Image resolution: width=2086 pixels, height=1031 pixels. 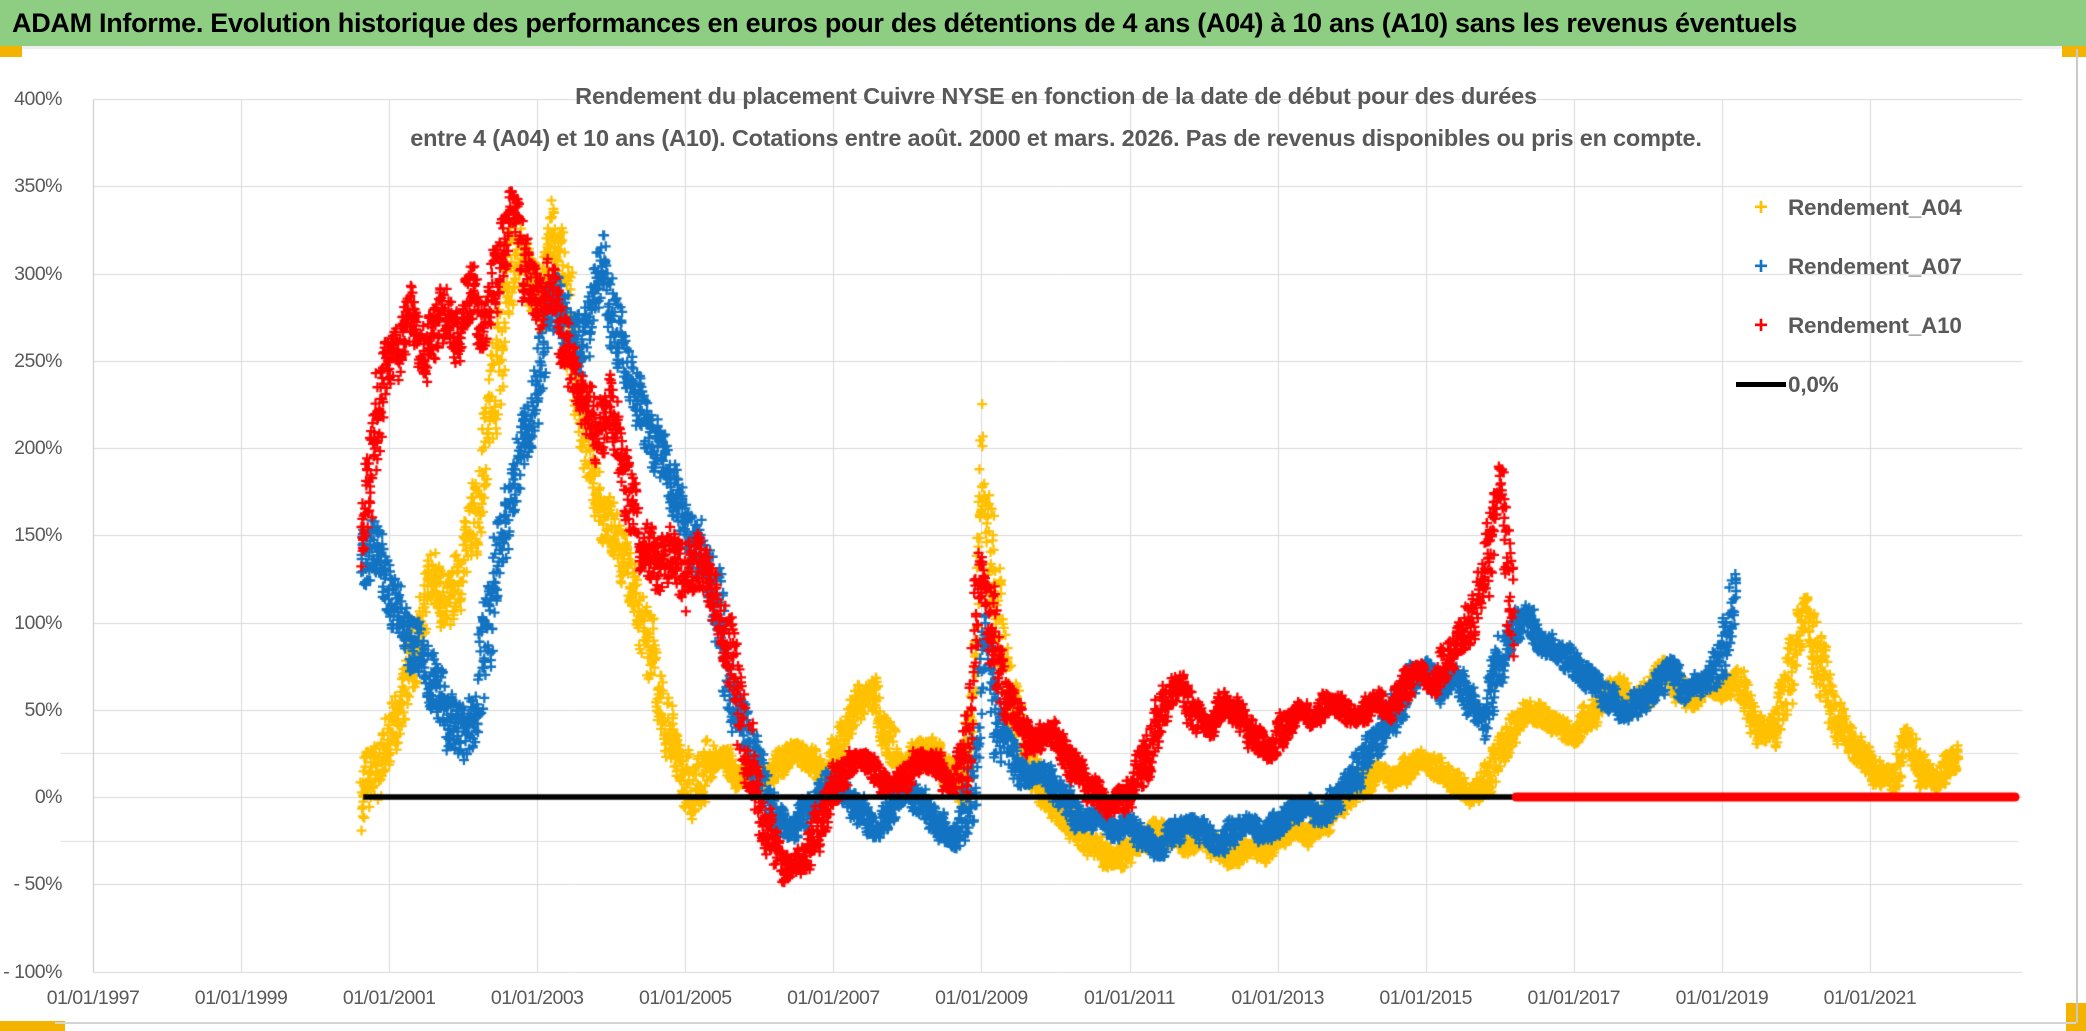 I want to click on x-axis-tick-label: 01/01/2007, so click(x=833, y=998).